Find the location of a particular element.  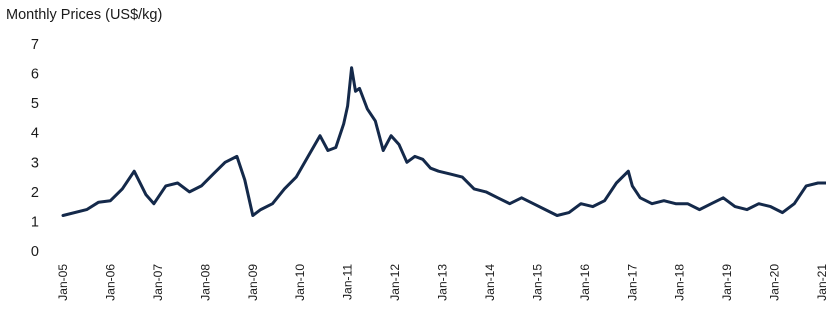

x-tick-label: Jan-13 is located at coordinates (443, 282).